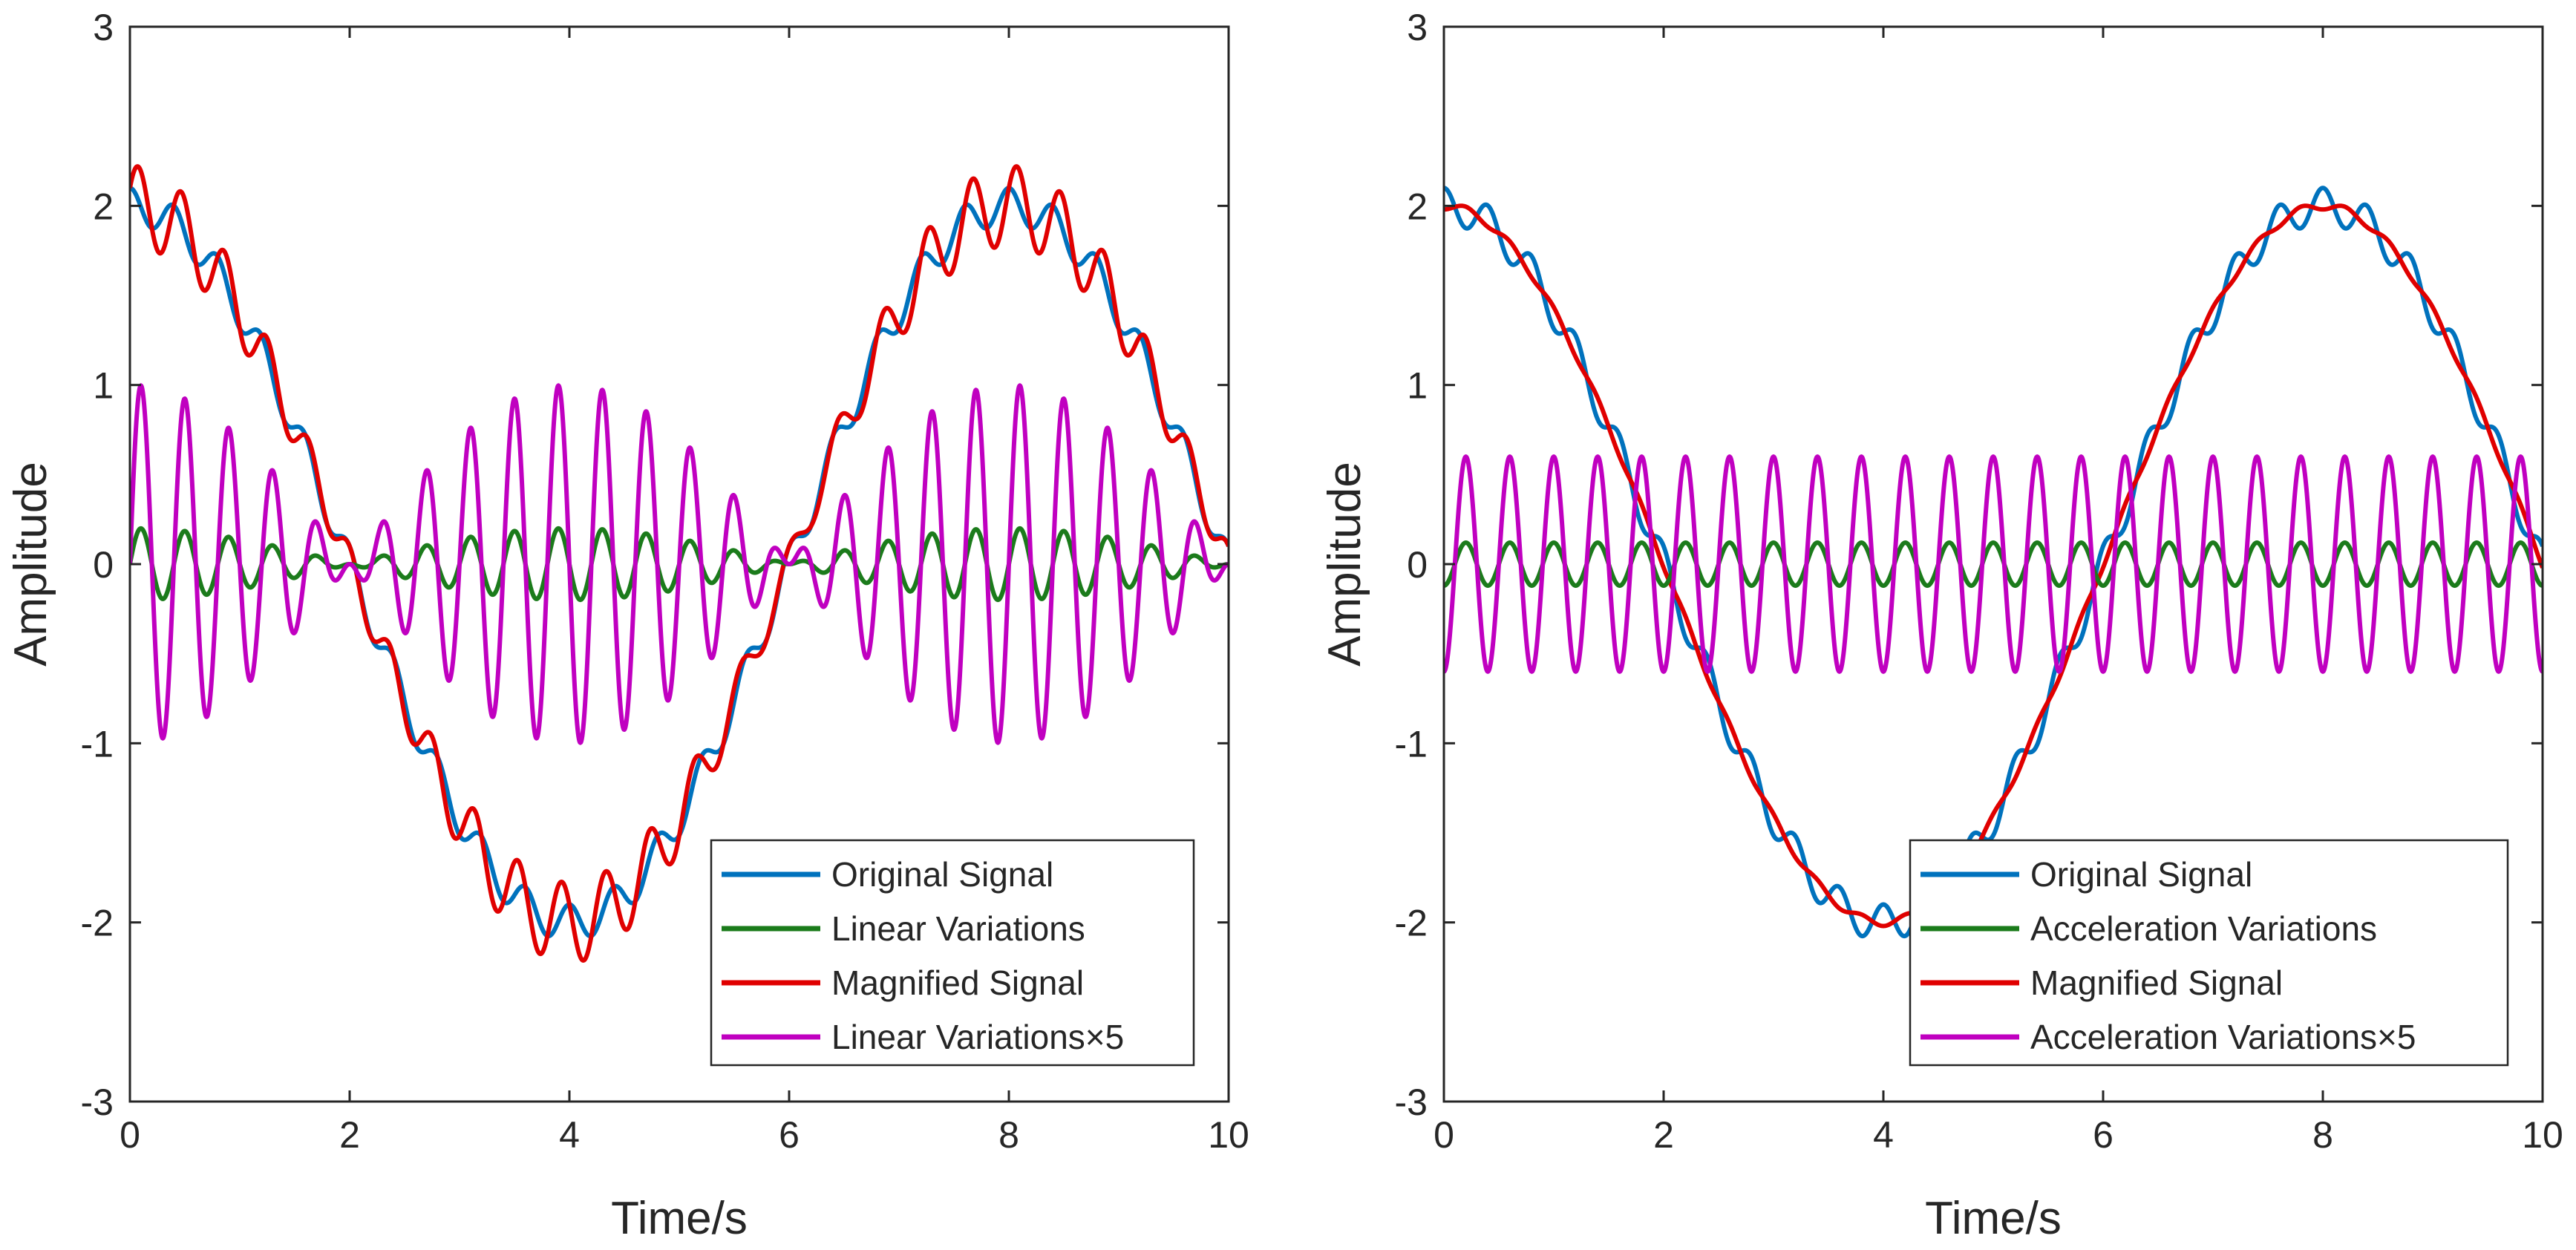  I want to click on legend-entry: Acceleration Variations, so click(2148, 928).